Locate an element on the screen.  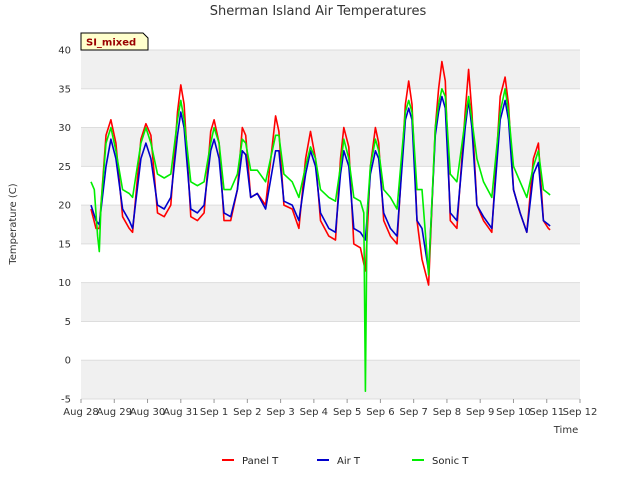
y-tick-label: 25 is located at coordinates (64, 167).